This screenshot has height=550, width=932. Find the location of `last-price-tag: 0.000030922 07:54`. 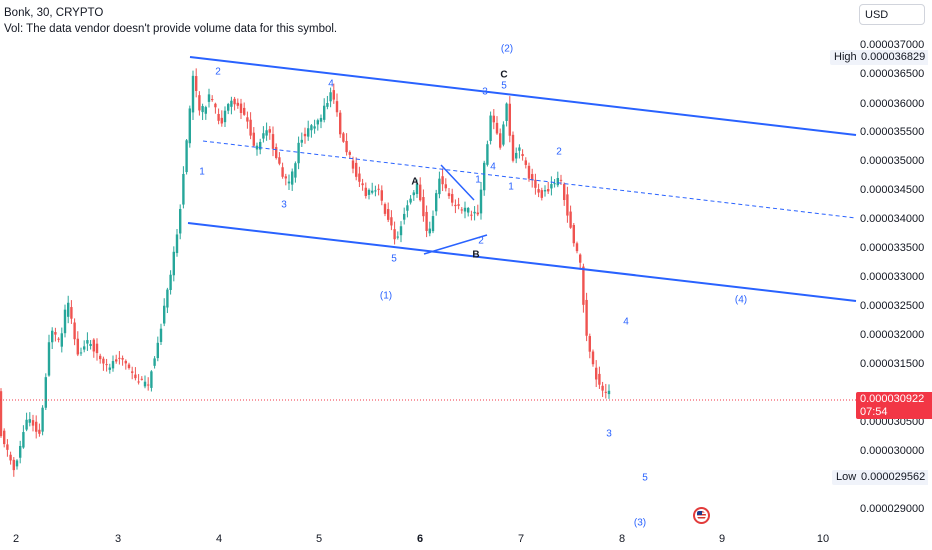

last-price-tag: 0.000030922 07:54 is located at coordinates (894, 405).